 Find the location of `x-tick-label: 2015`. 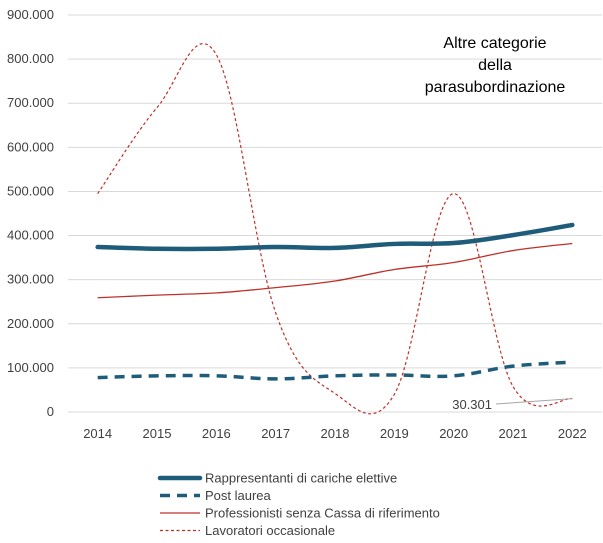

x-tick-label: 2015 is located at coordinates (157, 433).